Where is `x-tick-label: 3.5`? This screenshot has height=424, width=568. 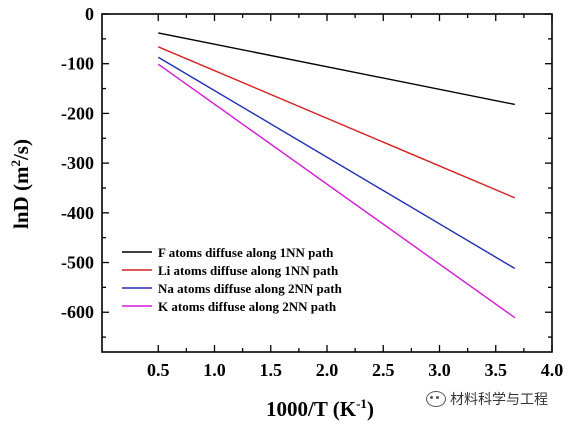
x-tick-label: 3.5 is located at coordinates (496, 370).